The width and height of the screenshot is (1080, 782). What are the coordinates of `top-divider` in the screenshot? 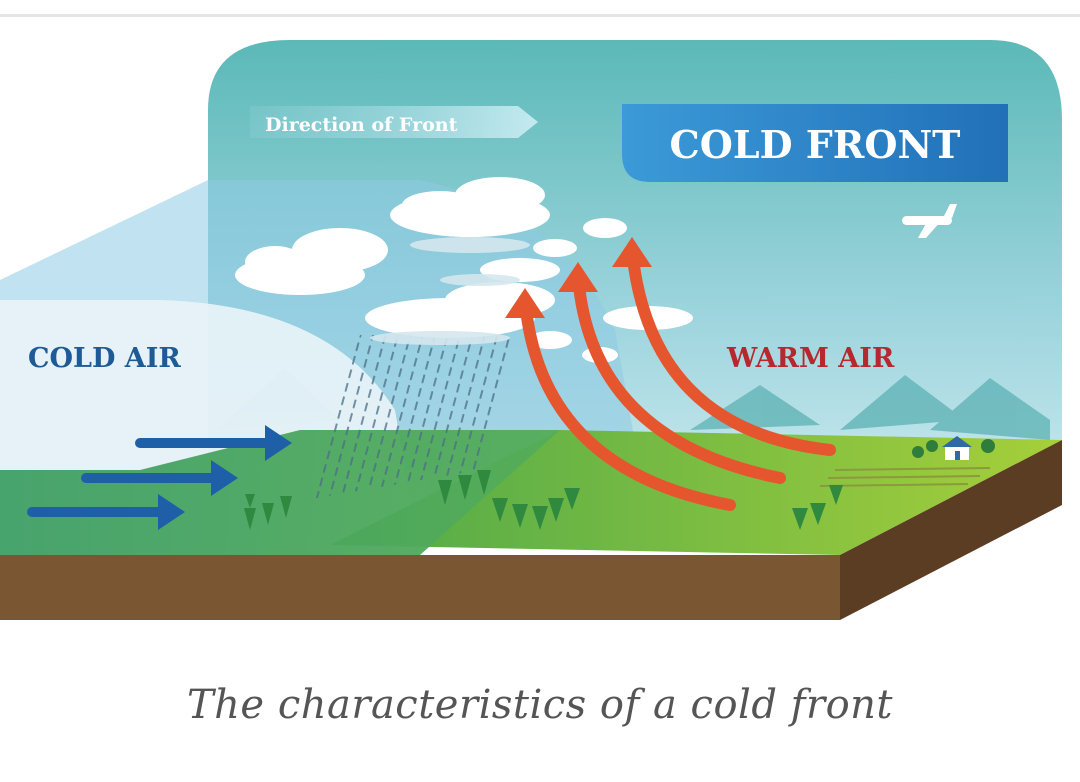 It's located at (540, 15).